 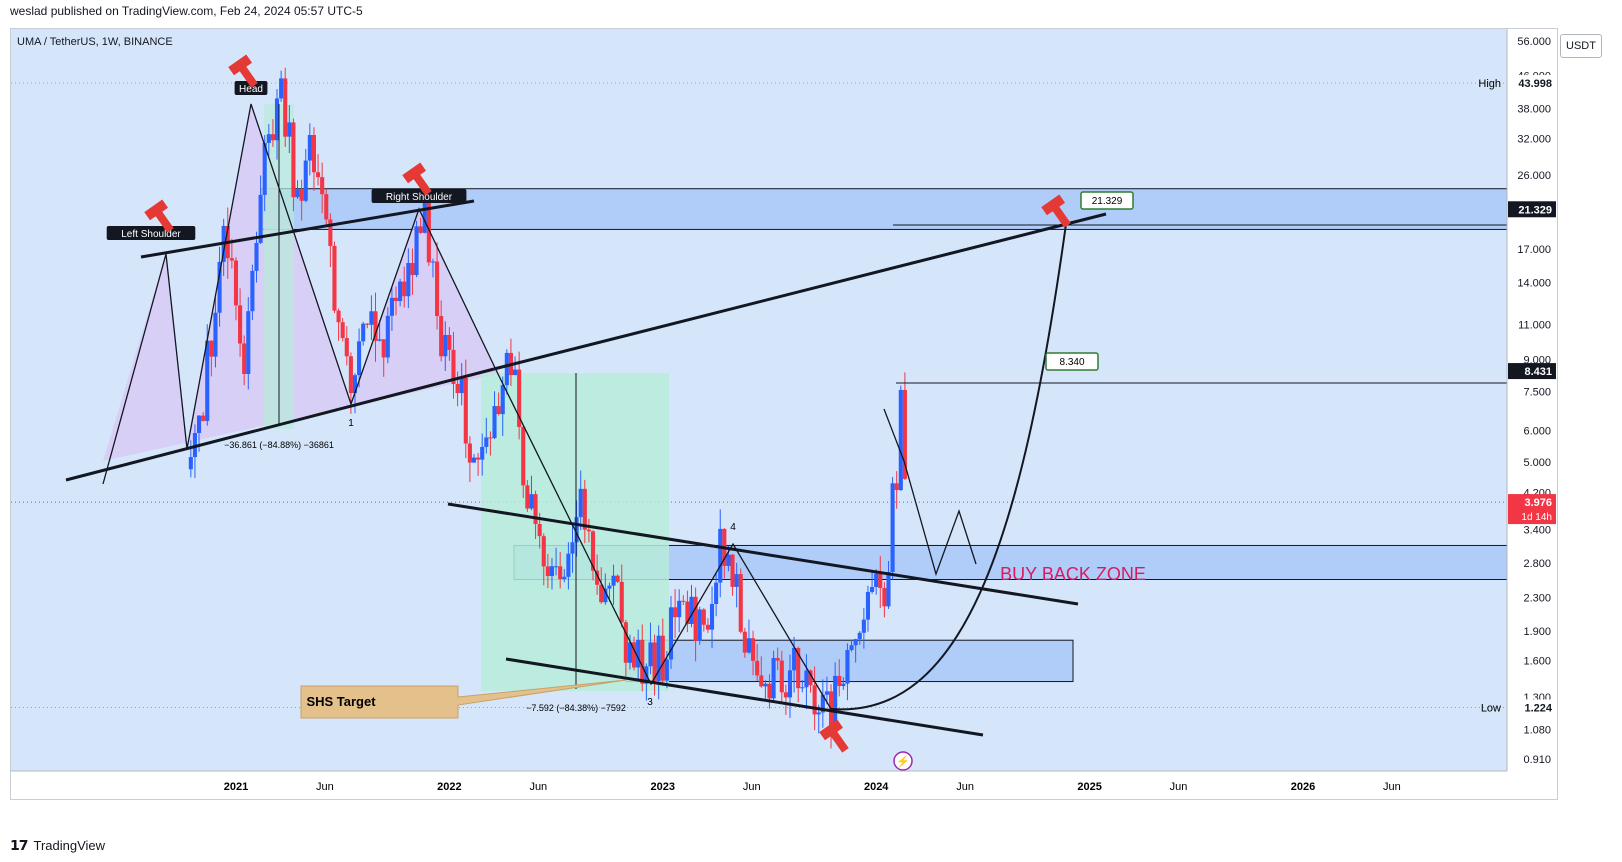 I want to click on callout-mid: 8.340, so click(x=1071, y=362).